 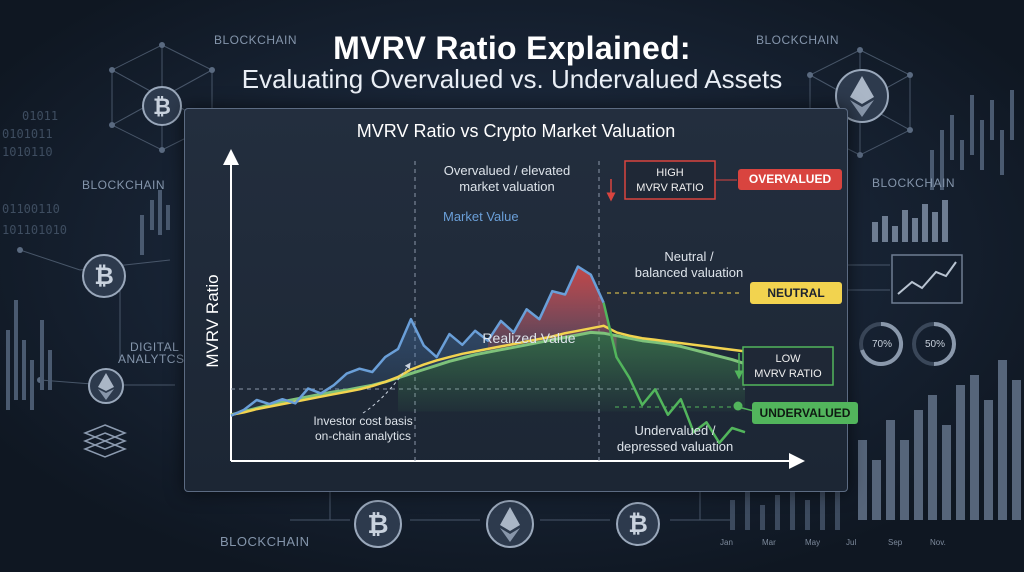 I want to click on binary-line-5: 101101010, so click(x=35, y=230).